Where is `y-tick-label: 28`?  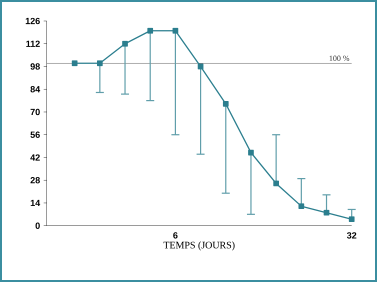
y-tick-label: 28 is located at coordinates (35, 180).